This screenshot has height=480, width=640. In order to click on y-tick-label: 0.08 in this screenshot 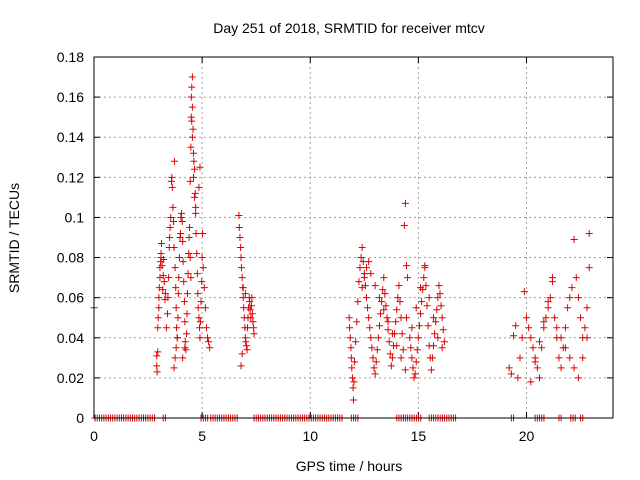, I will do `click(70, 258)`.